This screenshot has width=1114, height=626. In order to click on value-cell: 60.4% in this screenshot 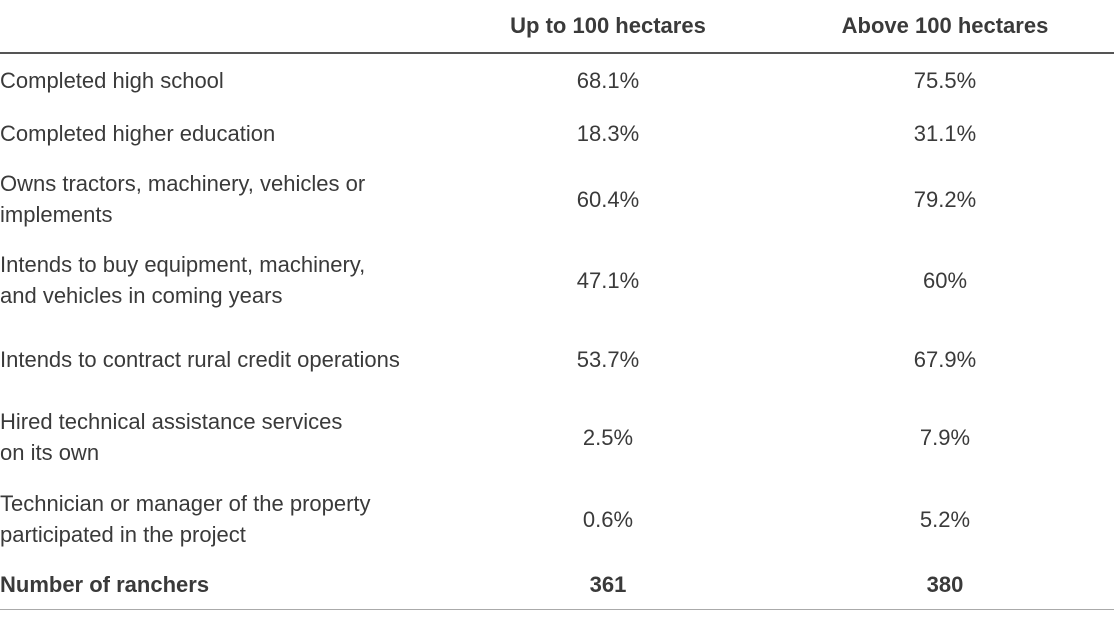, I will do `click(608, 199)`.